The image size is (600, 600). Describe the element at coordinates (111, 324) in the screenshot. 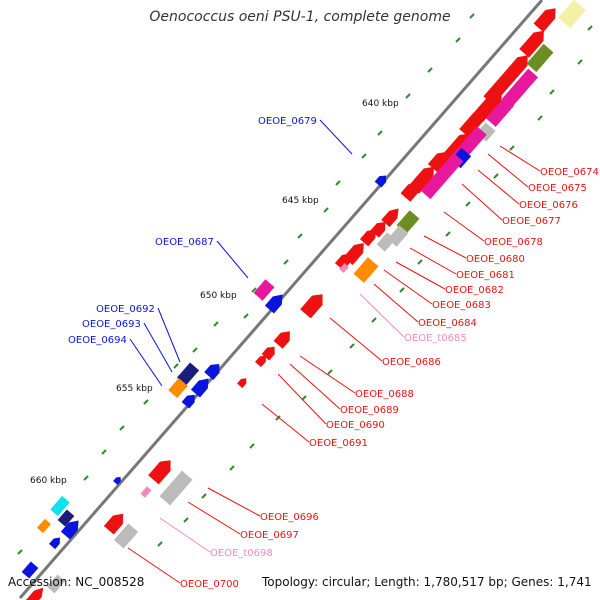

I see `gene-label: OEOE_0693` at that location.